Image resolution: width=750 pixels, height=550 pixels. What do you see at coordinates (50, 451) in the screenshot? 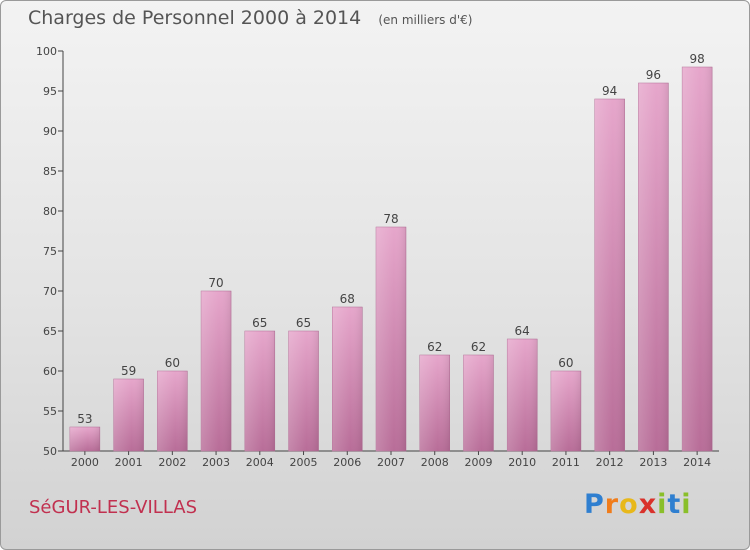
I see `y-tick-label: 50` at bounding box center [50, 451].